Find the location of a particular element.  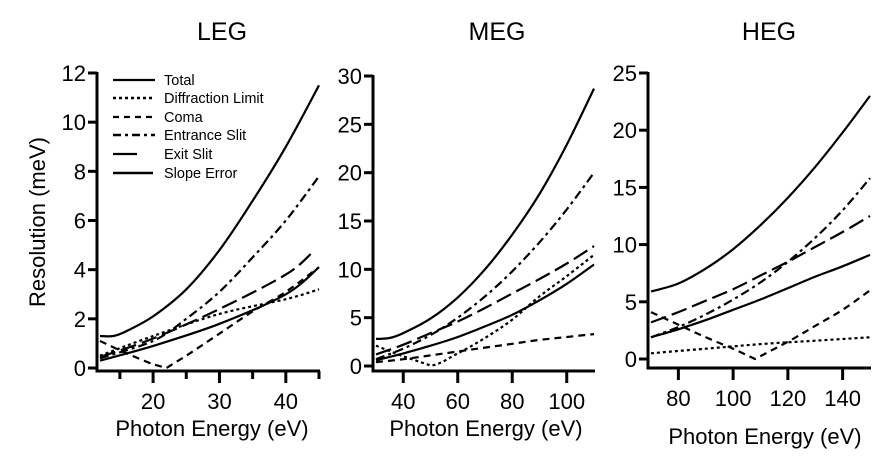

legend-label-slope-error: Slope Error is located at coordinates (201, 174).